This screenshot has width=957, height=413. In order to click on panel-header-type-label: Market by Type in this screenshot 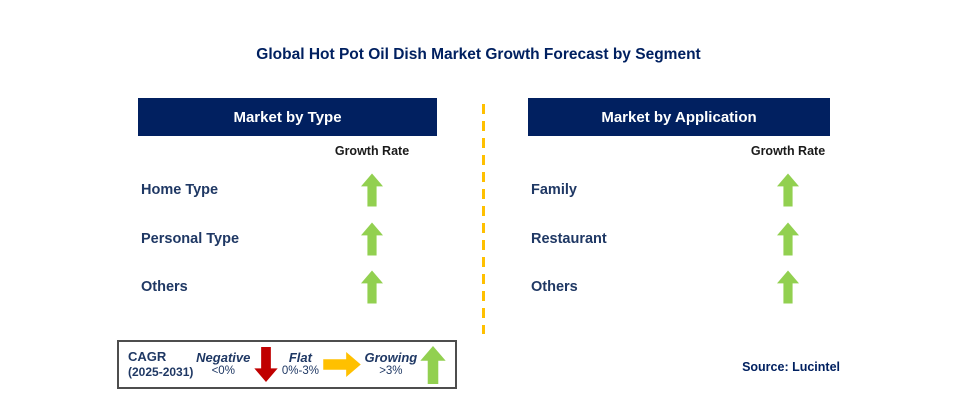, I will do `click(287, 117)`.